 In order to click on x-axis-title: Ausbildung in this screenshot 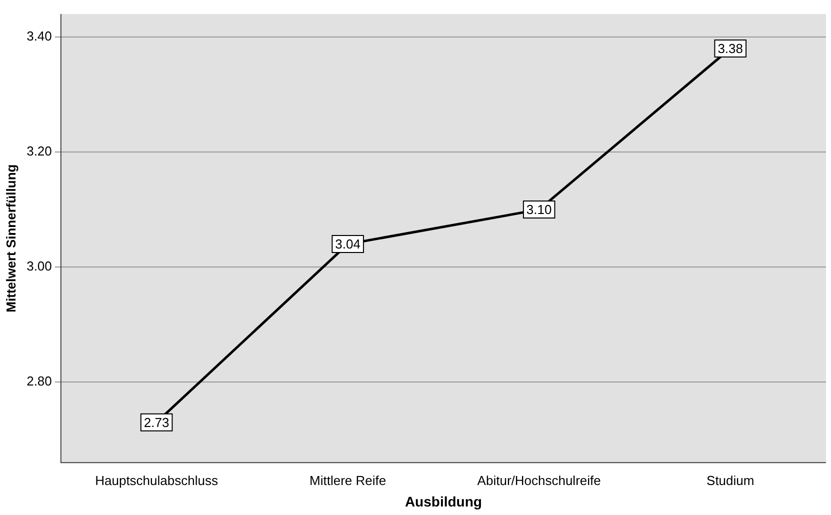, I will do `click(443, 501)`.